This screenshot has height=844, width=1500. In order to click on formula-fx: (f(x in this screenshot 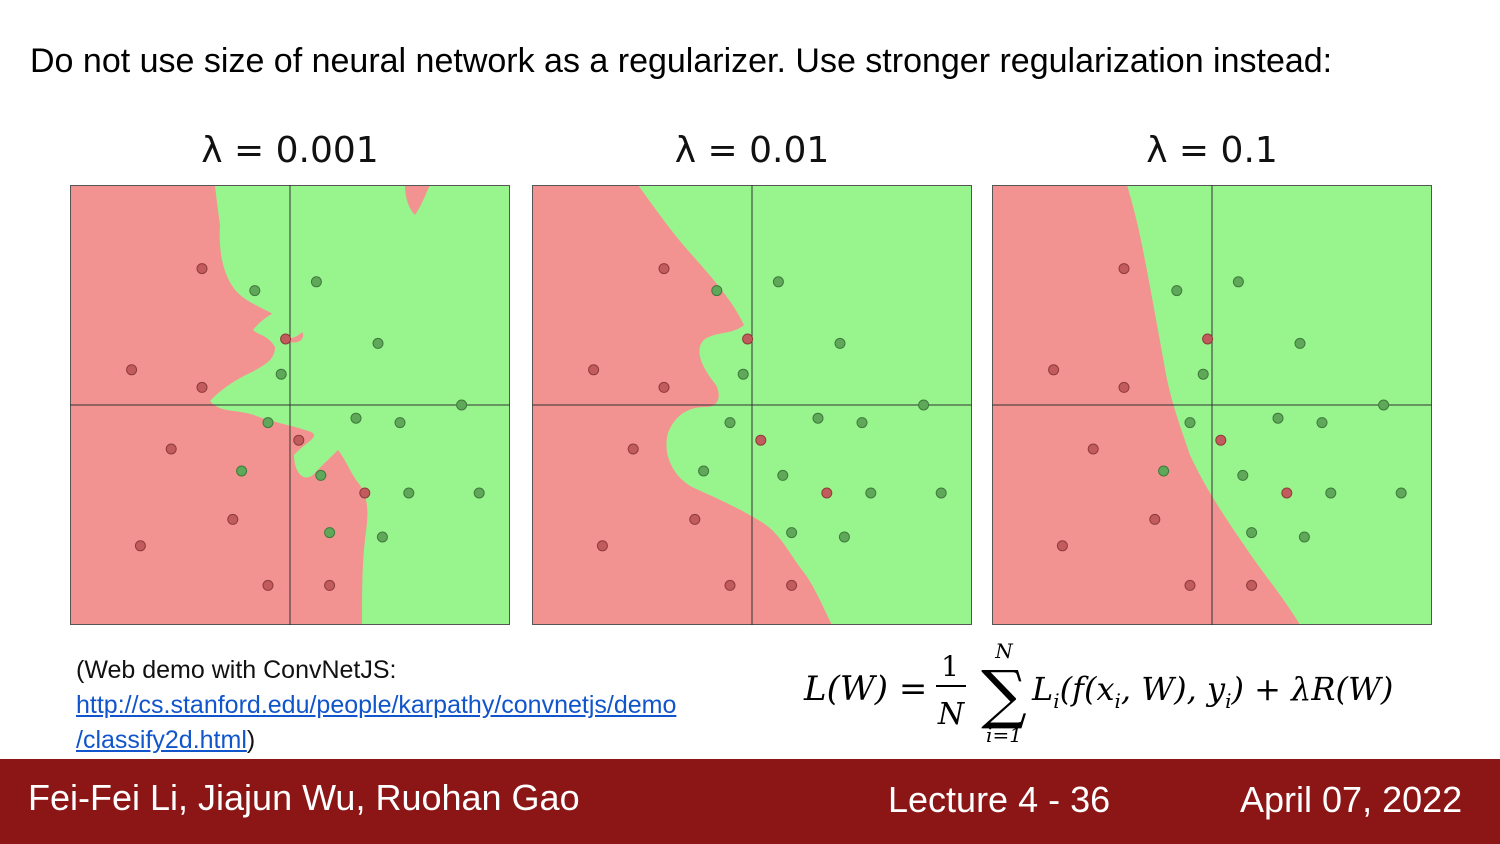, I will do `click(1087, 689)`.